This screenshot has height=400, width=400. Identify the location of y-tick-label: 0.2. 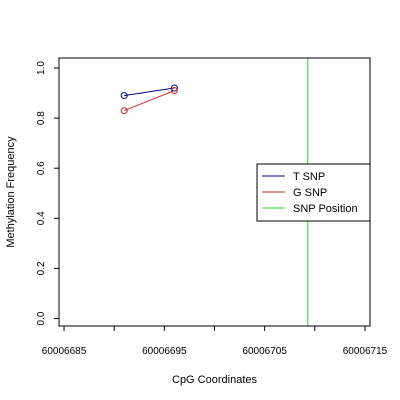
(41, 268).